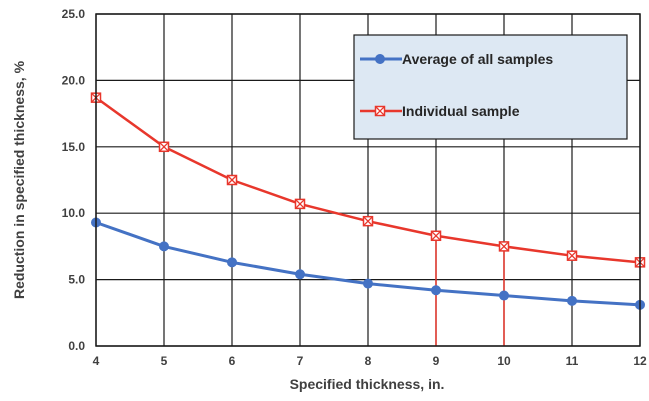 The image size is (649, 401). Describe the element at coordinates (436, 361) in the screenshot. I see `x-tick-label: 9` at that location.